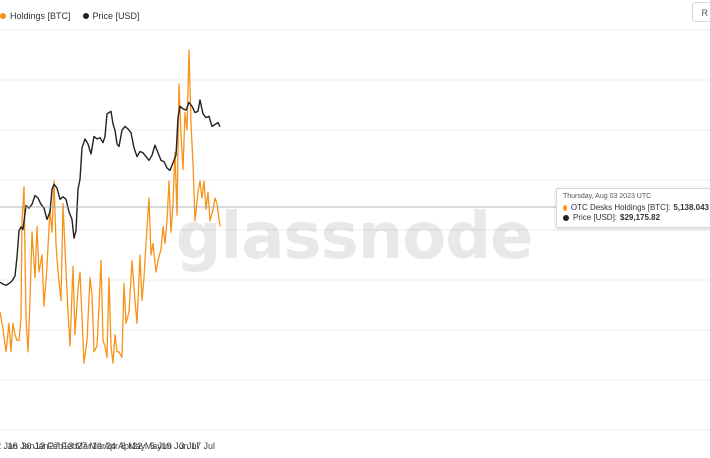 The height and width of the screenshot is (458, 710). Describe the element at coordinates (40, 16) in the screenshot. I see `legend-label-holdings: Holdings [BTC]` at that location.